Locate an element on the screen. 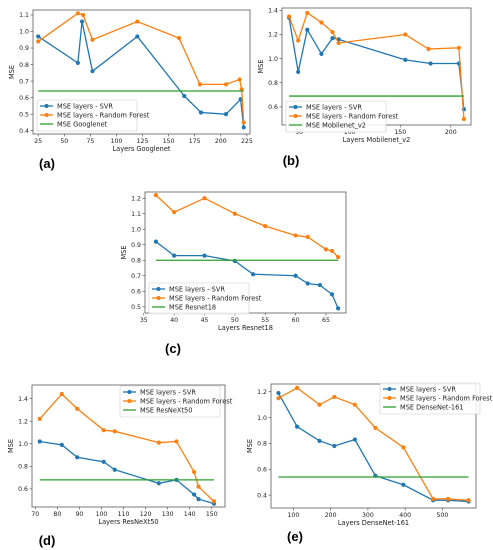  x-tick-label: 400 is located at coordinates (405, 515).